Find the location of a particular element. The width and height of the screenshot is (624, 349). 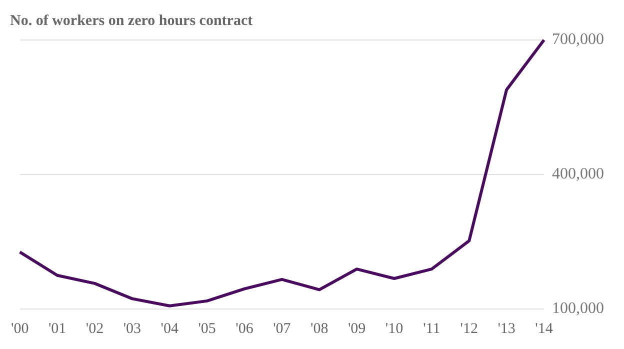

x-tick-label: '10 is located at coordinates (394, 328).